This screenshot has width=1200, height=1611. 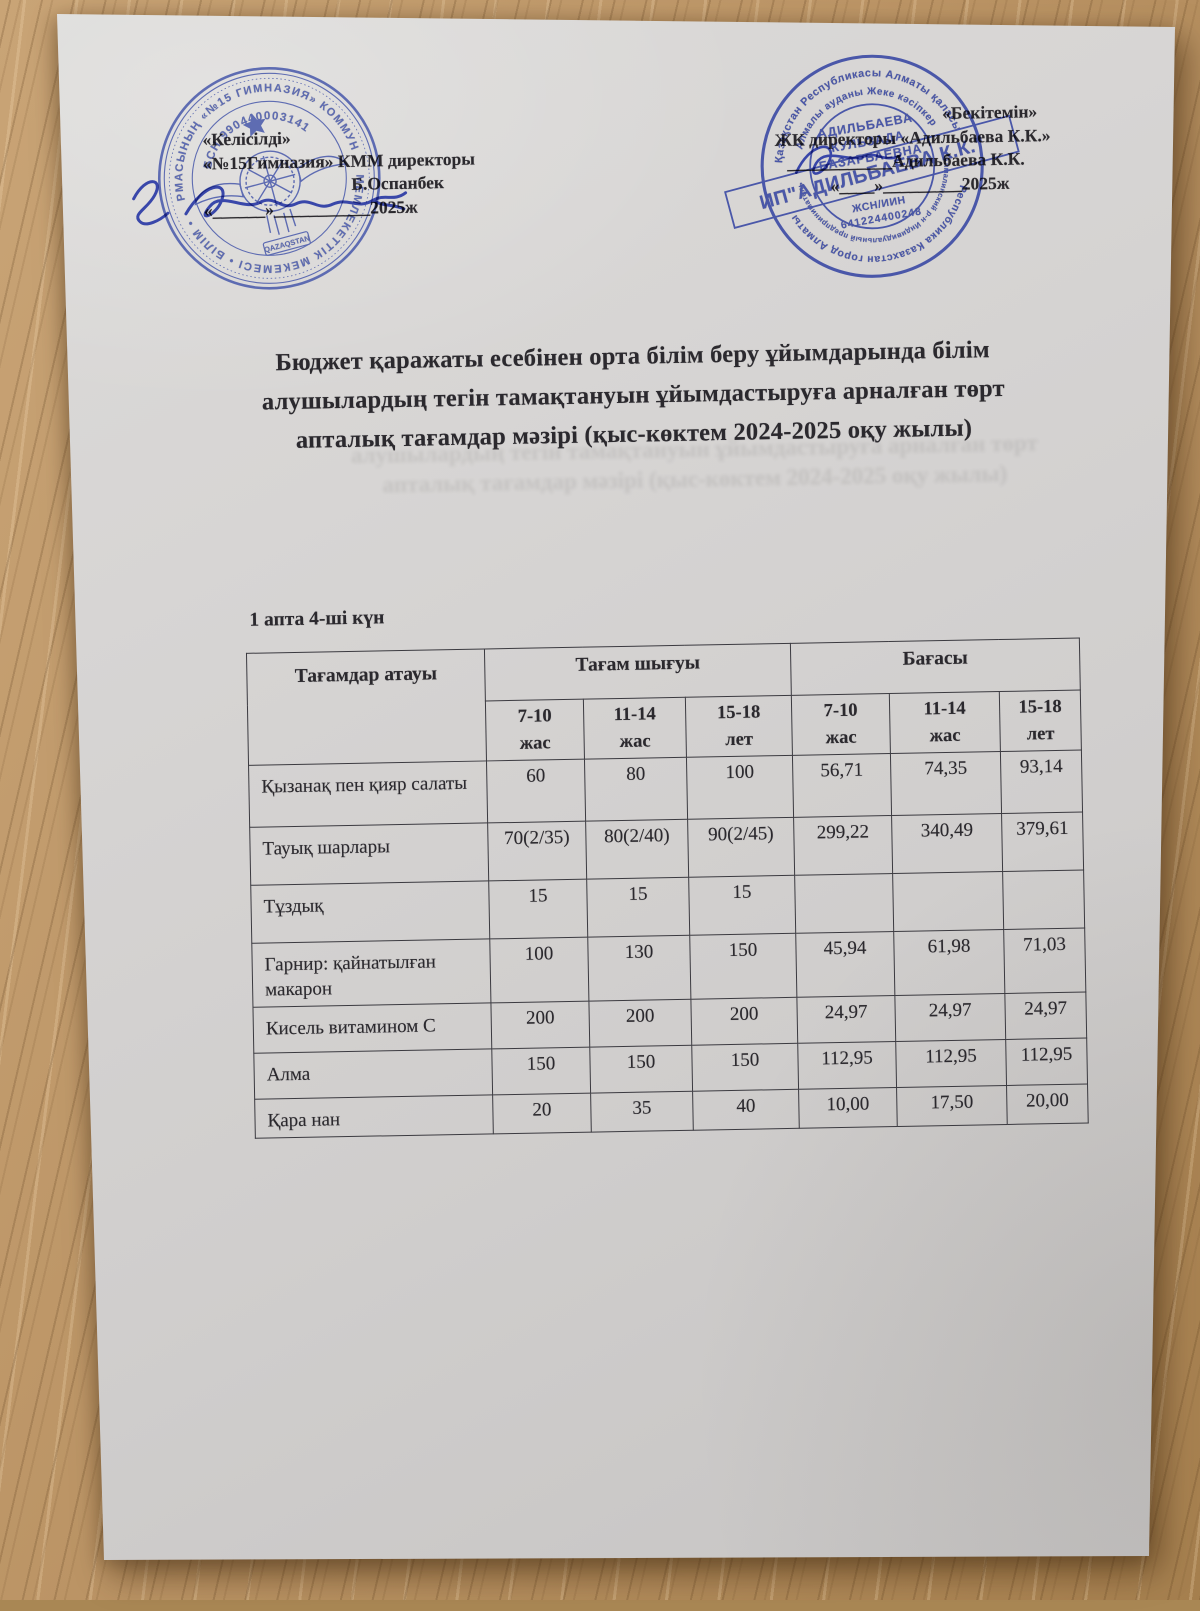 I want to click on value-cell: 70(2/35), so click(x=537, y=851).